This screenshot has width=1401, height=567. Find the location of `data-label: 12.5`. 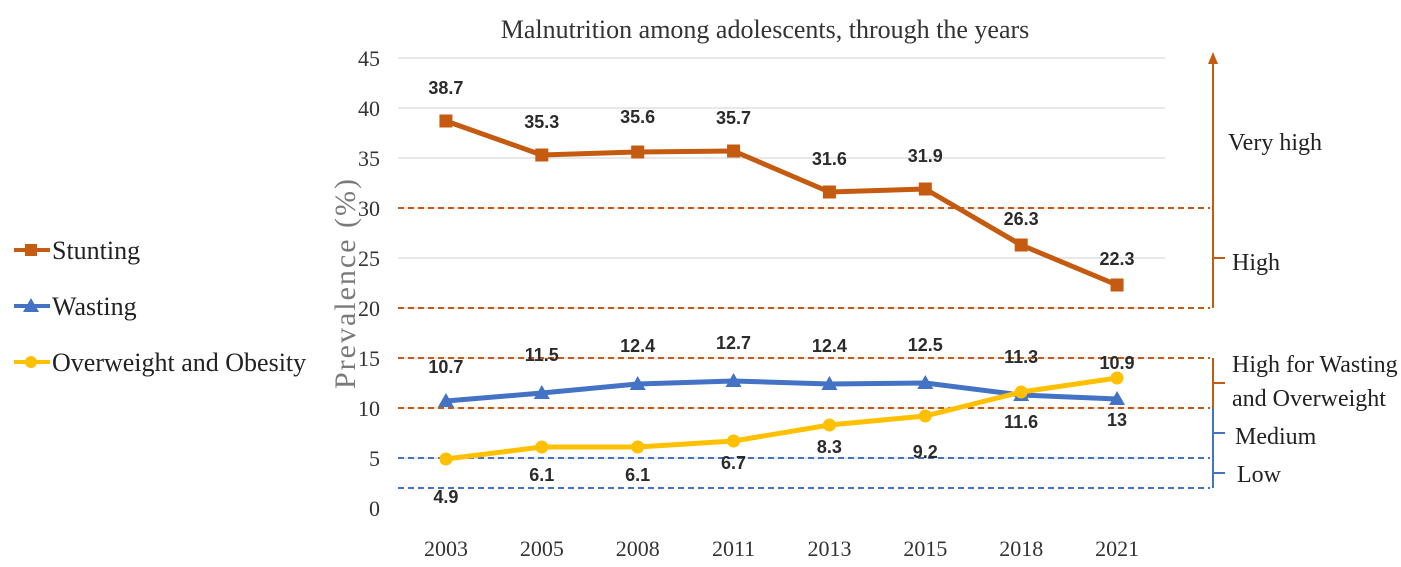

data-label: 12.5 is located at coordinates (925, 345).